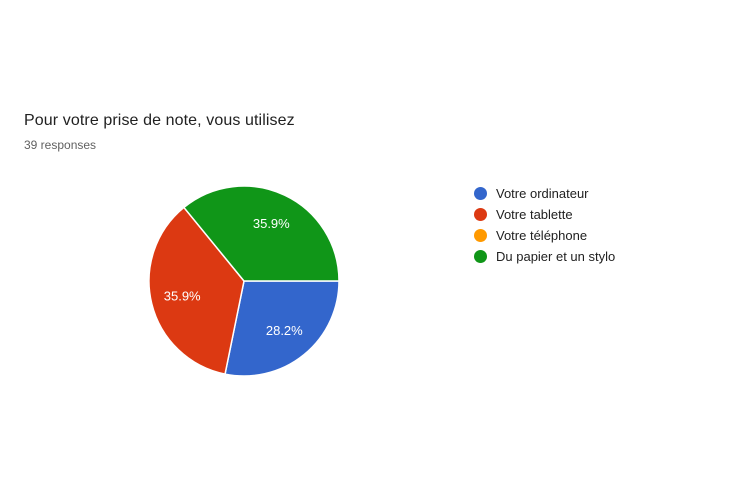 The width and height of the screenshot is (745, 497). I want to click on legend-item-3: Votre téléphone, so click(544, 235).